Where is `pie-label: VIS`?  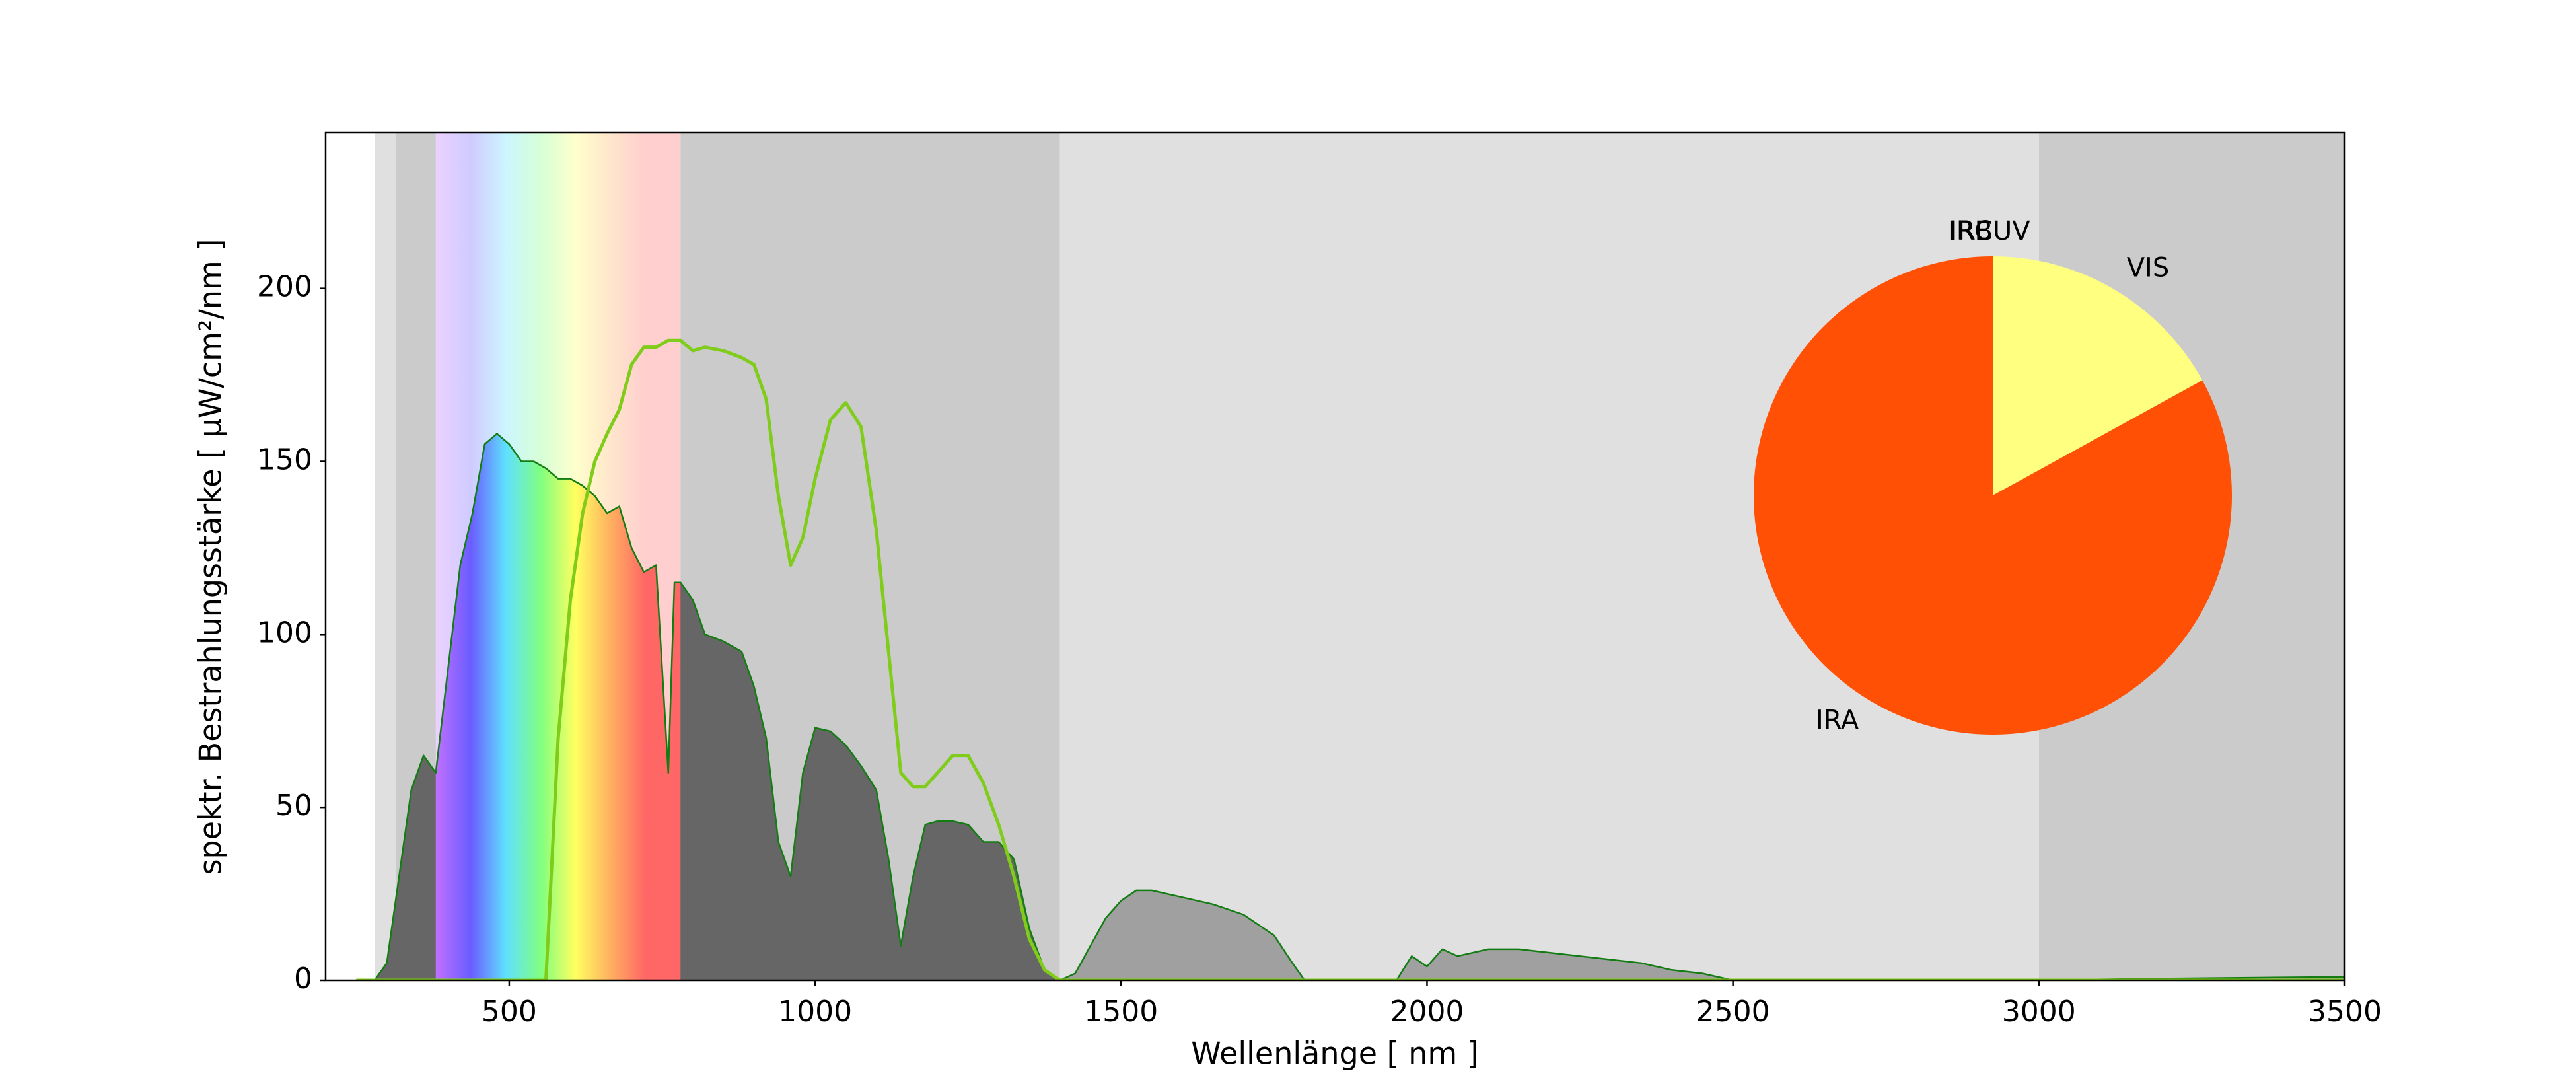
pie-label: VIS is located at coordinates (2149, 268).